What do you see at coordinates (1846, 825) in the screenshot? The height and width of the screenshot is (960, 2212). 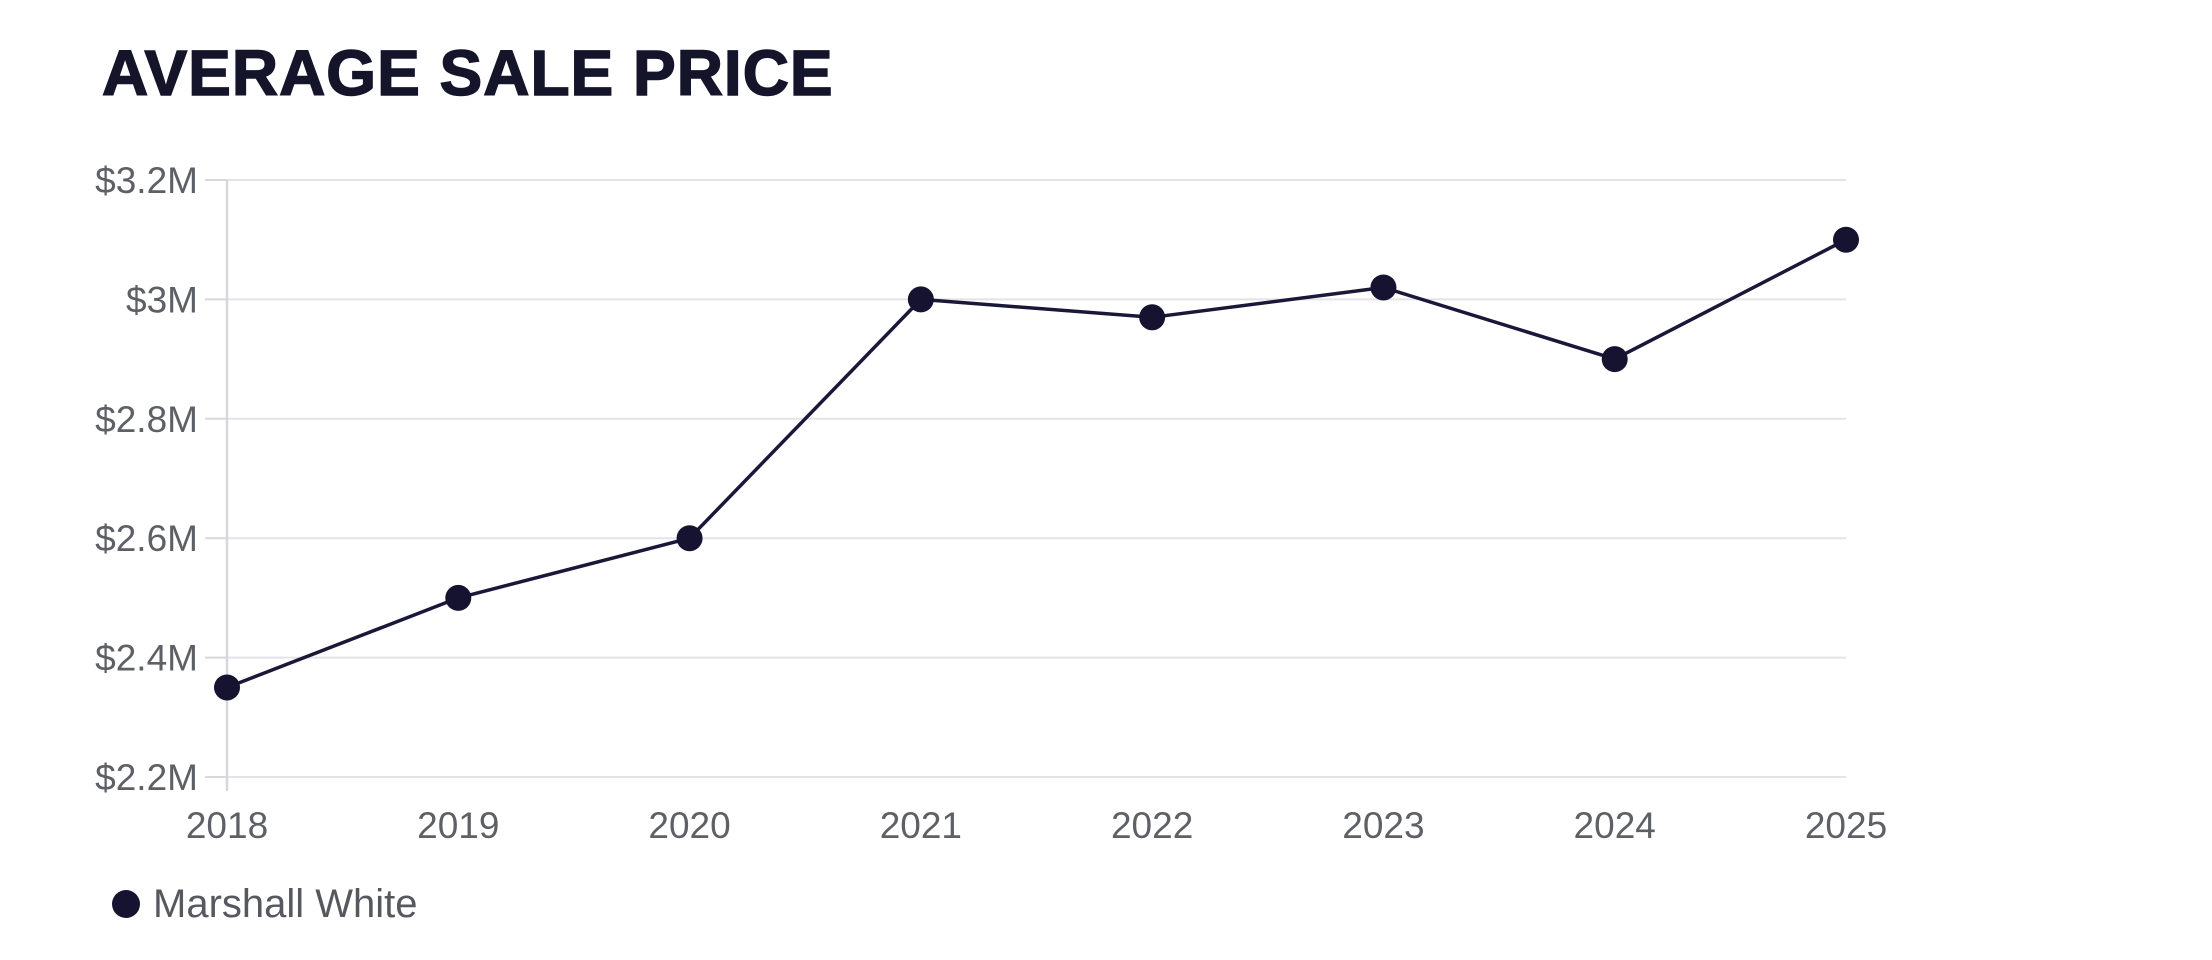 I see `x-tick-label: 2025` at bounding box center [1846, 825].